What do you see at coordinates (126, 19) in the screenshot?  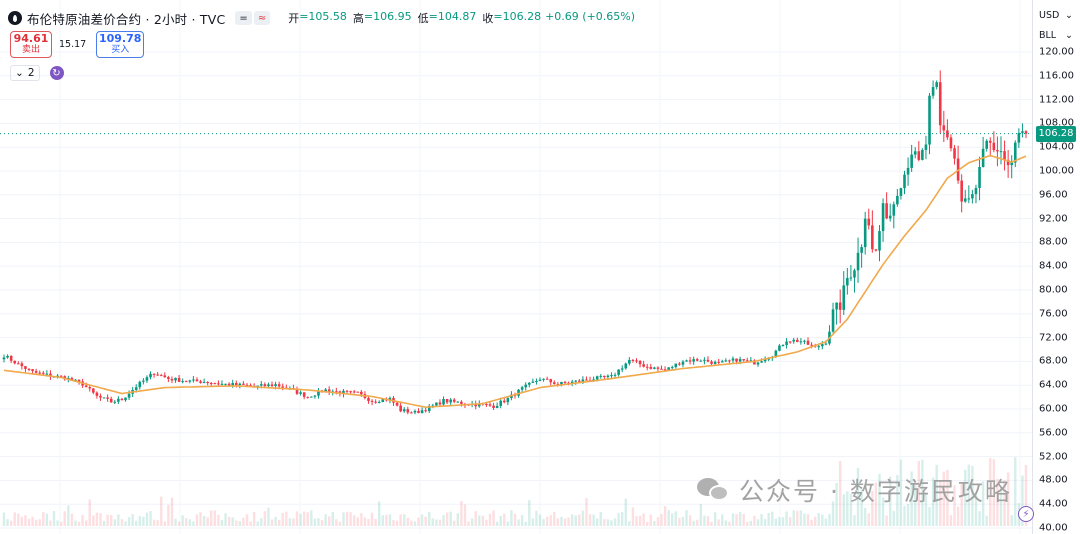 I see `symbol-title: 布伦特原油差价合约 · 2小时 · TVC` at bounding box center [126, 19].